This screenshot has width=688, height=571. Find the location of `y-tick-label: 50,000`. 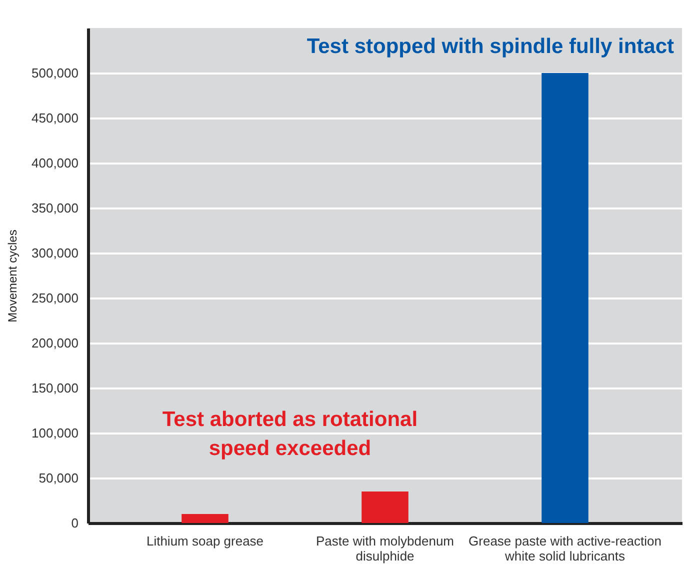

y-tick-label: 50,000 is located at coordinates (58, 478).